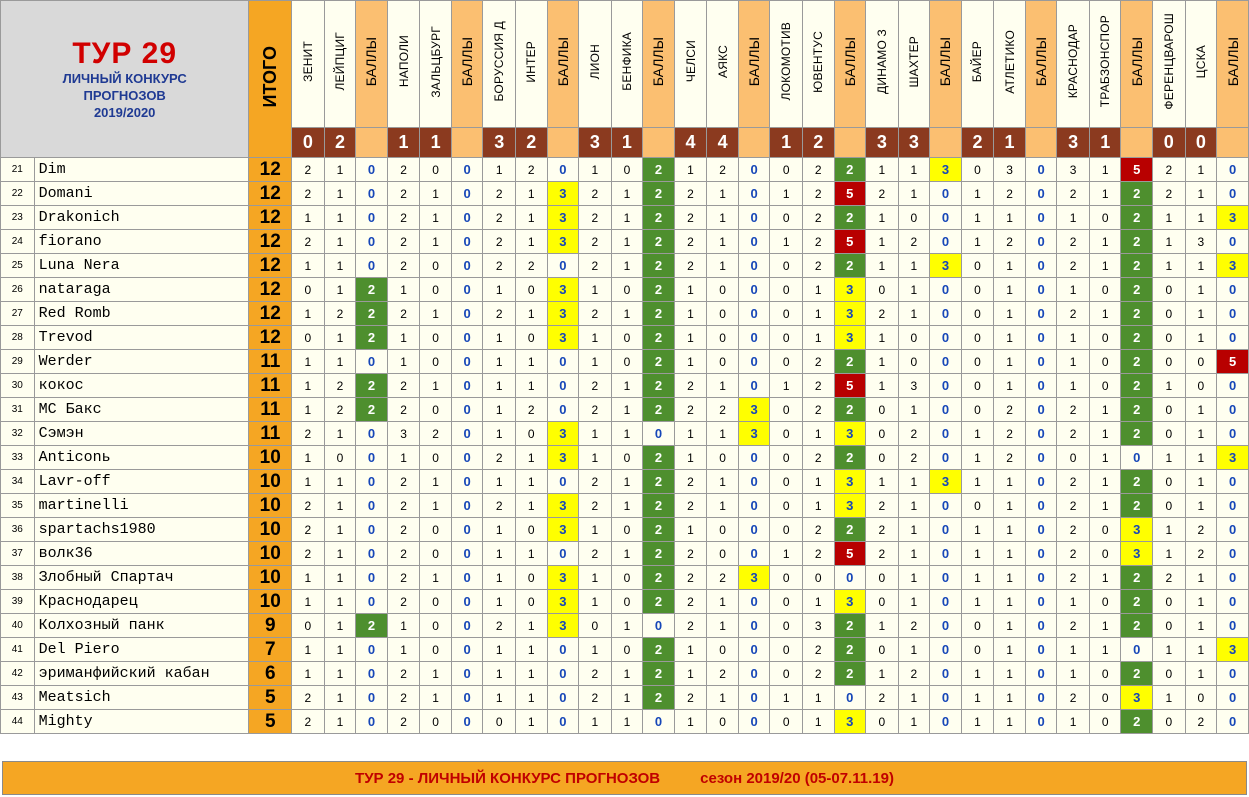 The image size is (1249, 797). I want to click on participant-name: кокос, so click(141, 385).